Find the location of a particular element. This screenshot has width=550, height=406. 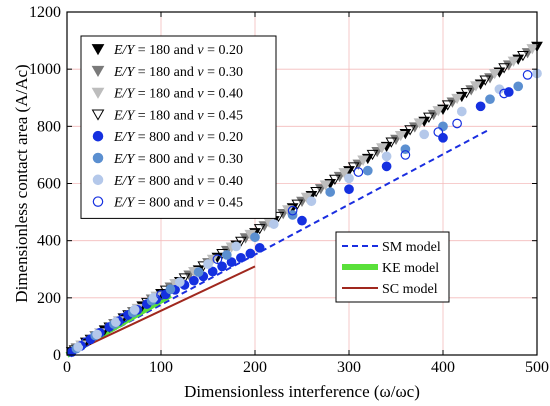

legend-model-label: SM model is located at coordinates (411, 247).